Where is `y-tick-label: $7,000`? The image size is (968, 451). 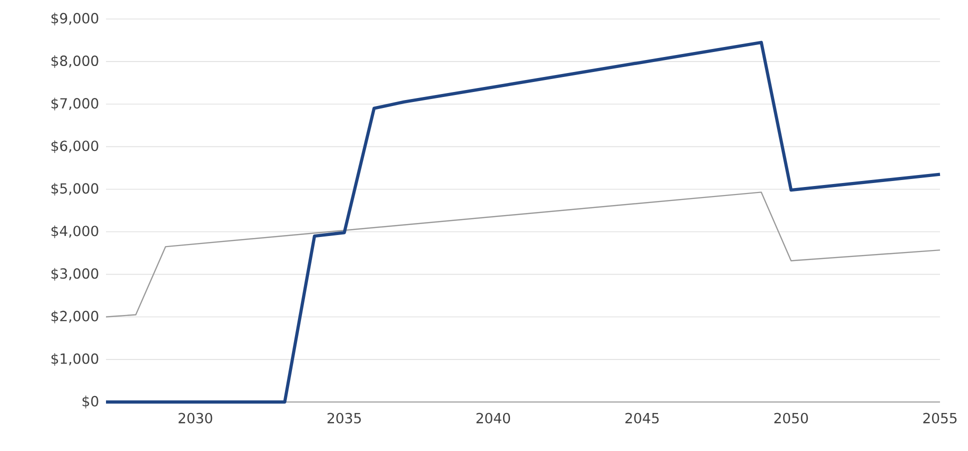 y-tick-label: $7,000 is located at coordinates (75, 104).